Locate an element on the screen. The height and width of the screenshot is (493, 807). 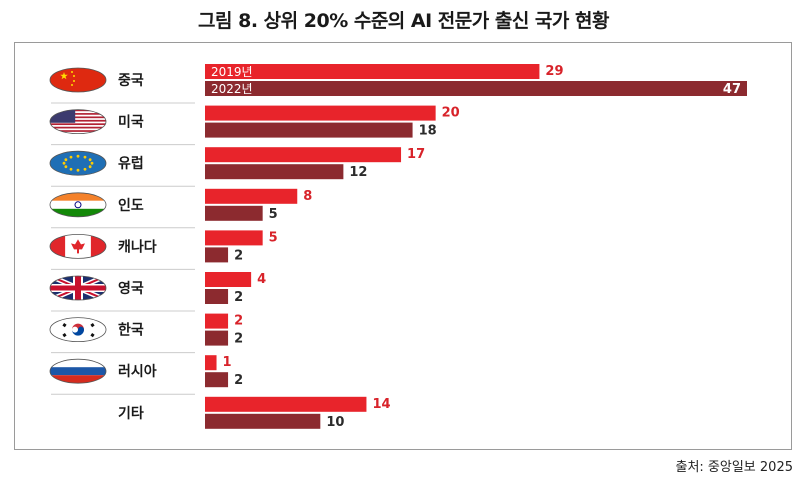
source-note: 출처: 중앙일보 2025 is located at coordinates (734, 467).